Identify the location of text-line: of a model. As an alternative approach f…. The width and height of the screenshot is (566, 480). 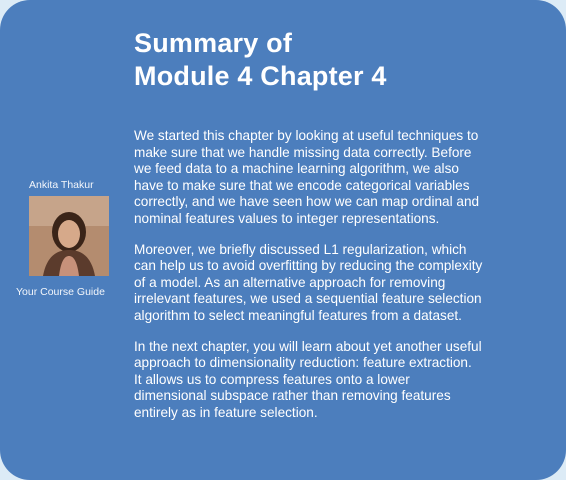
(290, 282).